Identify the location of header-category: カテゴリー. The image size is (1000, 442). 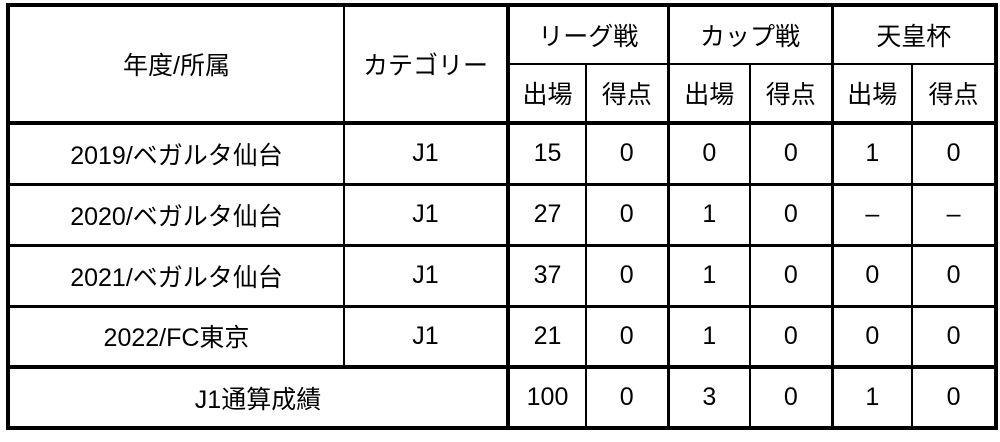
(426, 64).